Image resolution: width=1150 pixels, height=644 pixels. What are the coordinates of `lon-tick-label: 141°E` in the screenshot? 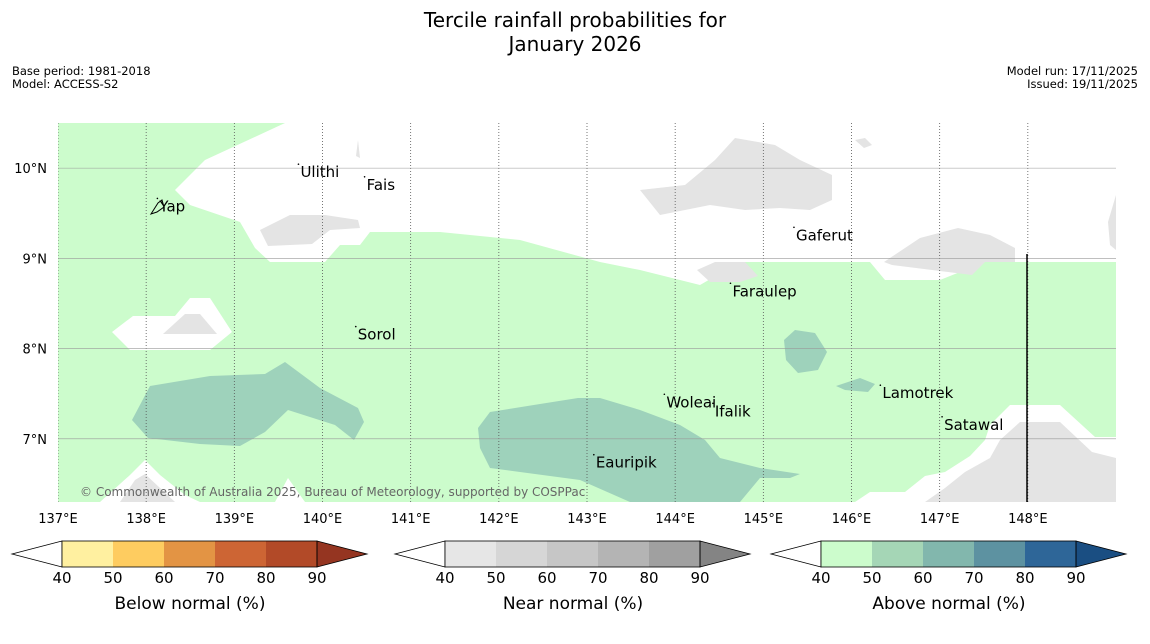 It's located at (411, 519).